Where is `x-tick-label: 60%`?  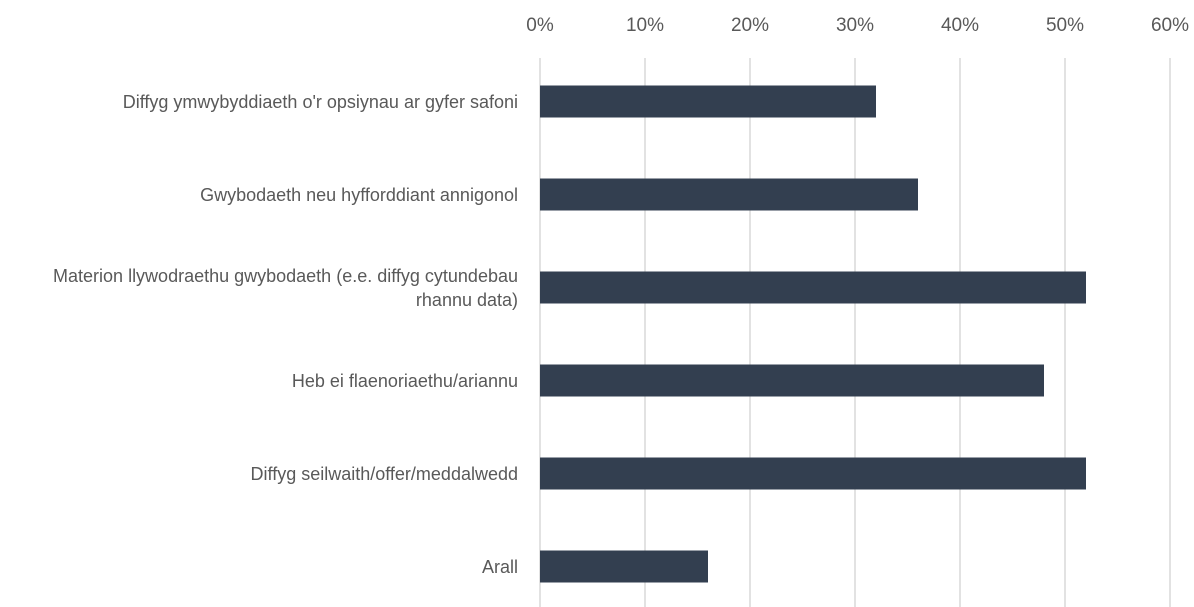 x-tick-label: 60% is located at coordinates (1170, 25).